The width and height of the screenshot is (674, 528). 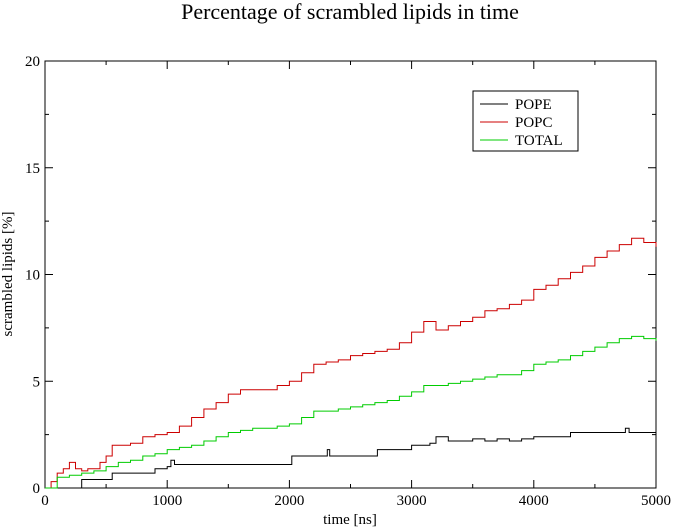 What do you see at coordinates (45, 501) in the screenshot?
I see `x-tick-label: 0` at bounding box center [45, 501].